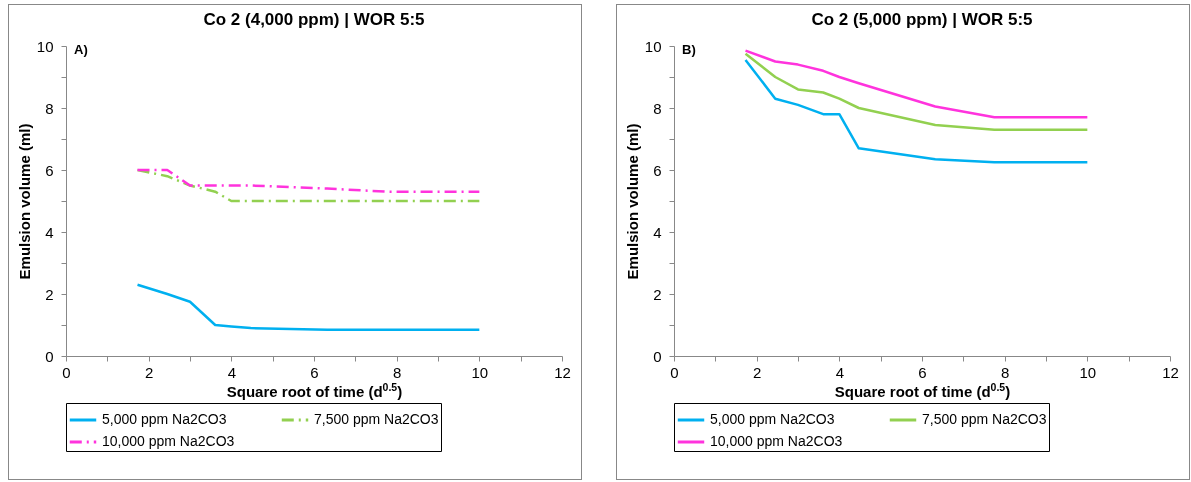 The width and height of the screenshot is (1191, 482). Describe the element at coordinates (81, 49) in the screenshot. I see `annotation: A)` at that location.